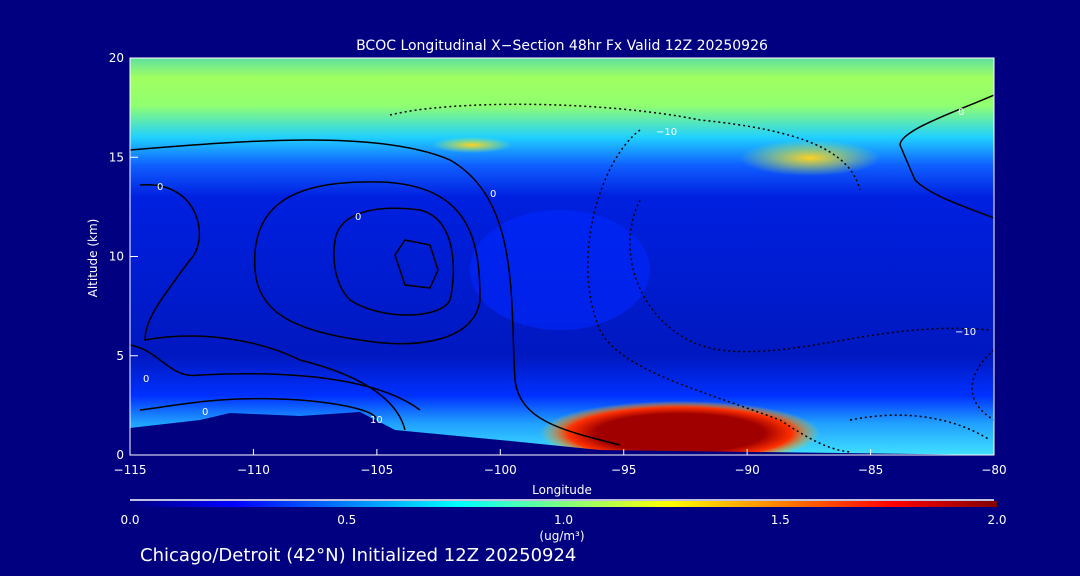 This screenshot has height=576, width=1080. I want to click on colorbar-tick-label: 0.0, so click(129, 520).